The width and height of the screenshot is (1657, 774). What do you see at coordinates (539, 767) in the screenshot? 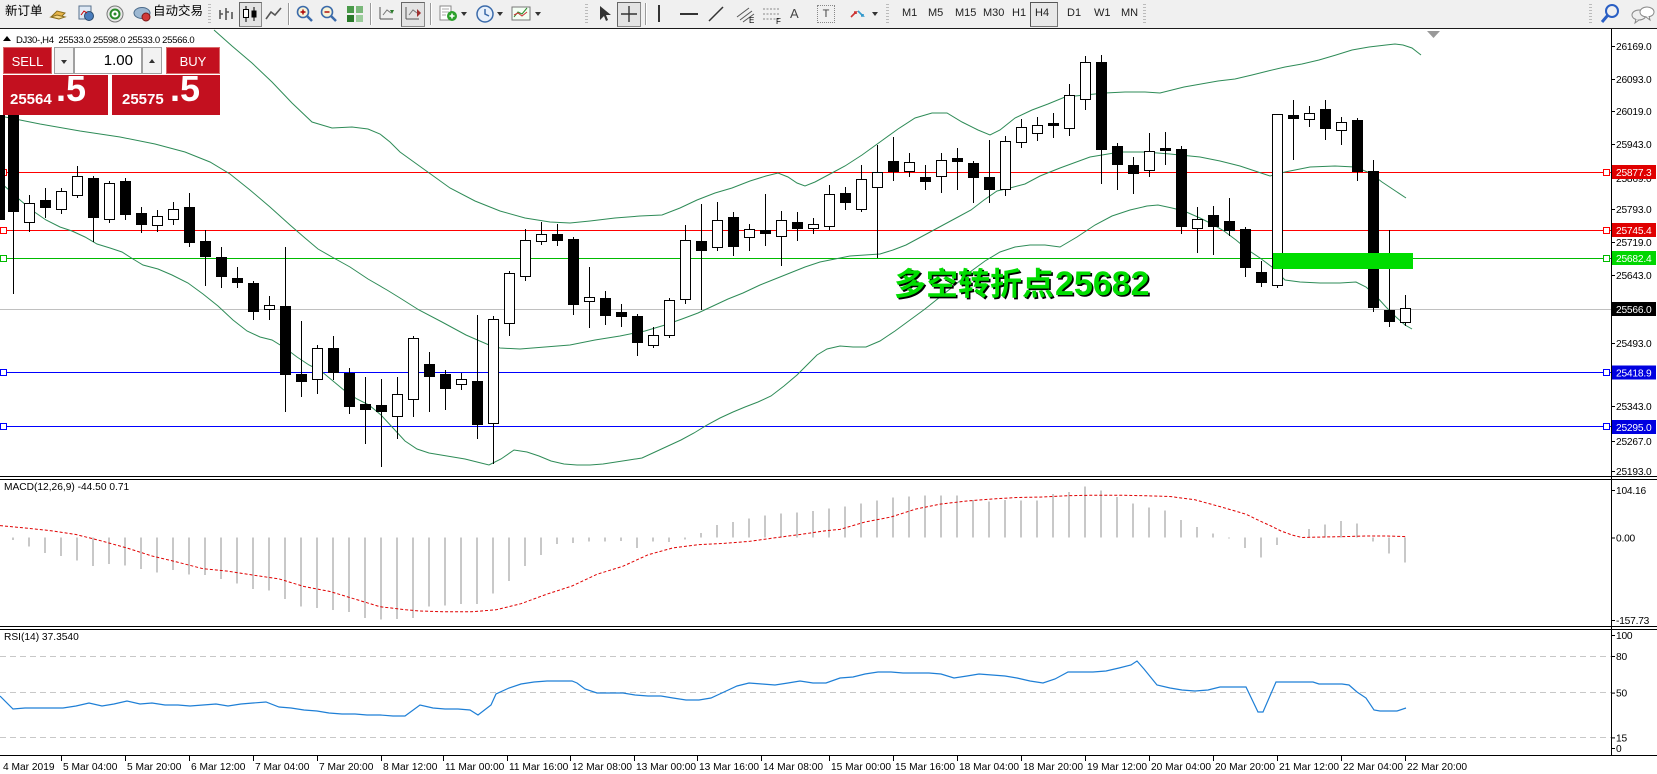
I see `svg-text: 11 Mar 16:00` at bounding box center [539, 767].